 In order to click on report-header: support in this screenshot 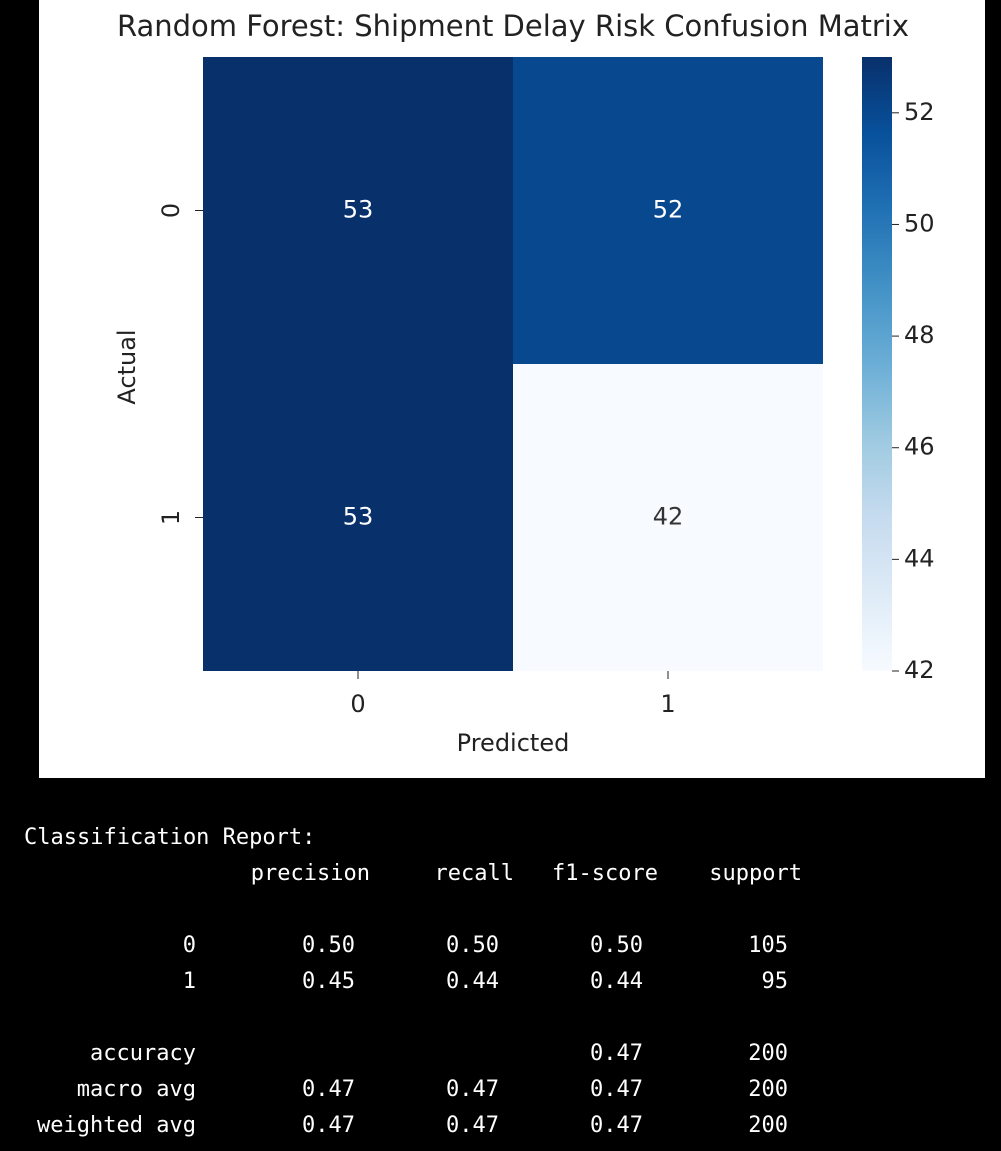, I will do `click(755, 873)`.